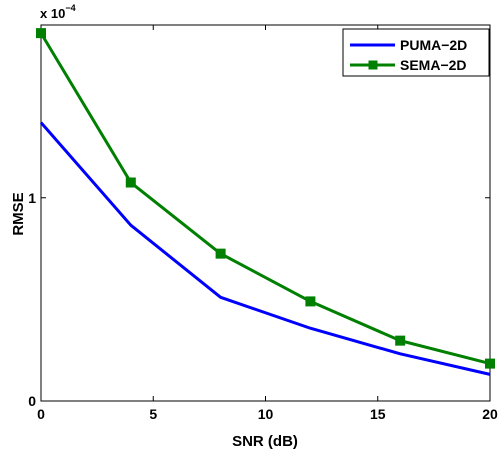  What do you see at coordinates (433, 65) in the screenshot?
I see `legend-label-sema: SEMA−2D` at bounding box center [433, 65].